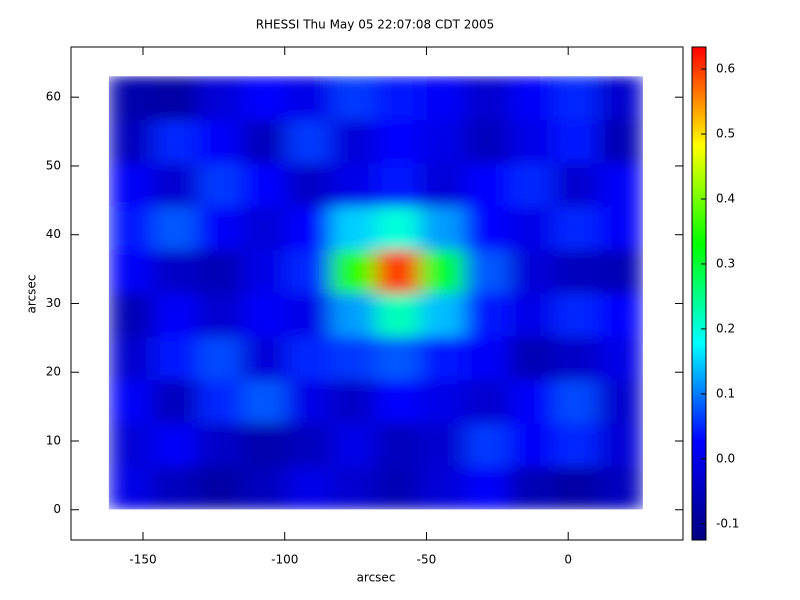 The image size is (800, 600). Describe the element at coordinates (568, 560) in the screenshot. I see `x-tick-label: 0` at that location.